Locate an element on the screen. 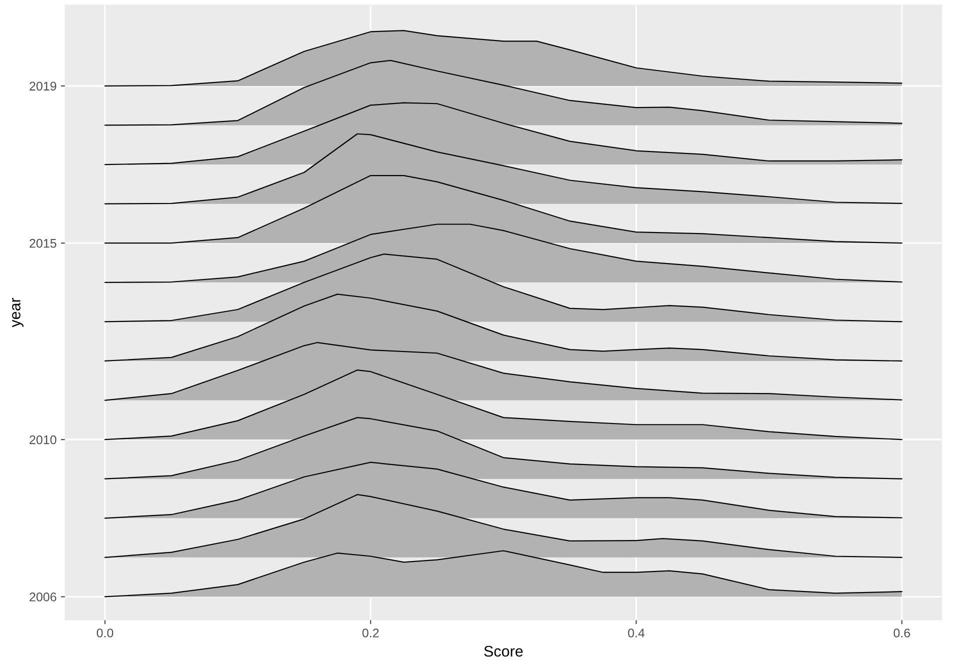  x-tick-label: 0.2 is located at coordinates (370, 633).